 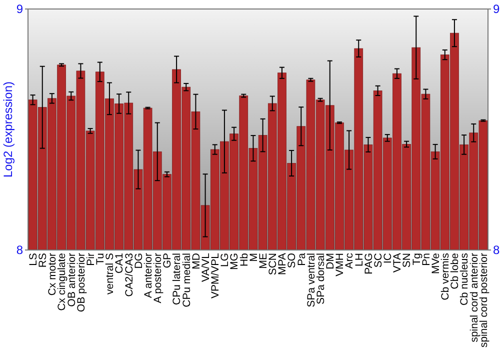 I want to click on x-tick-label: OB posterior, so click(x=81, y=282).